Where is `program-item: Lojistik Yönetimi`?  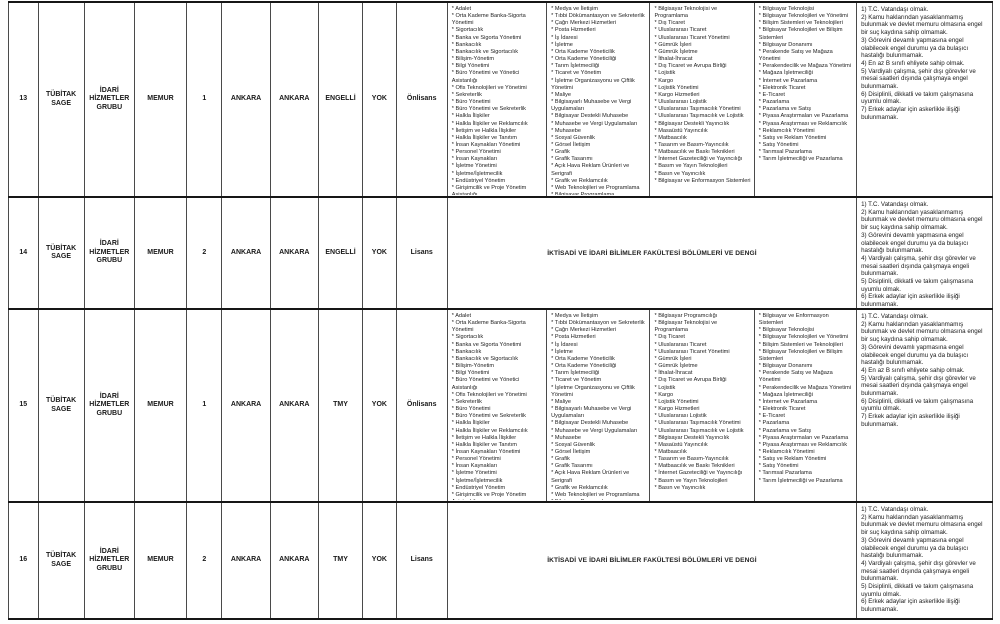
program-item: Lojistik Yönetimi is located at coordinates (702, 402).